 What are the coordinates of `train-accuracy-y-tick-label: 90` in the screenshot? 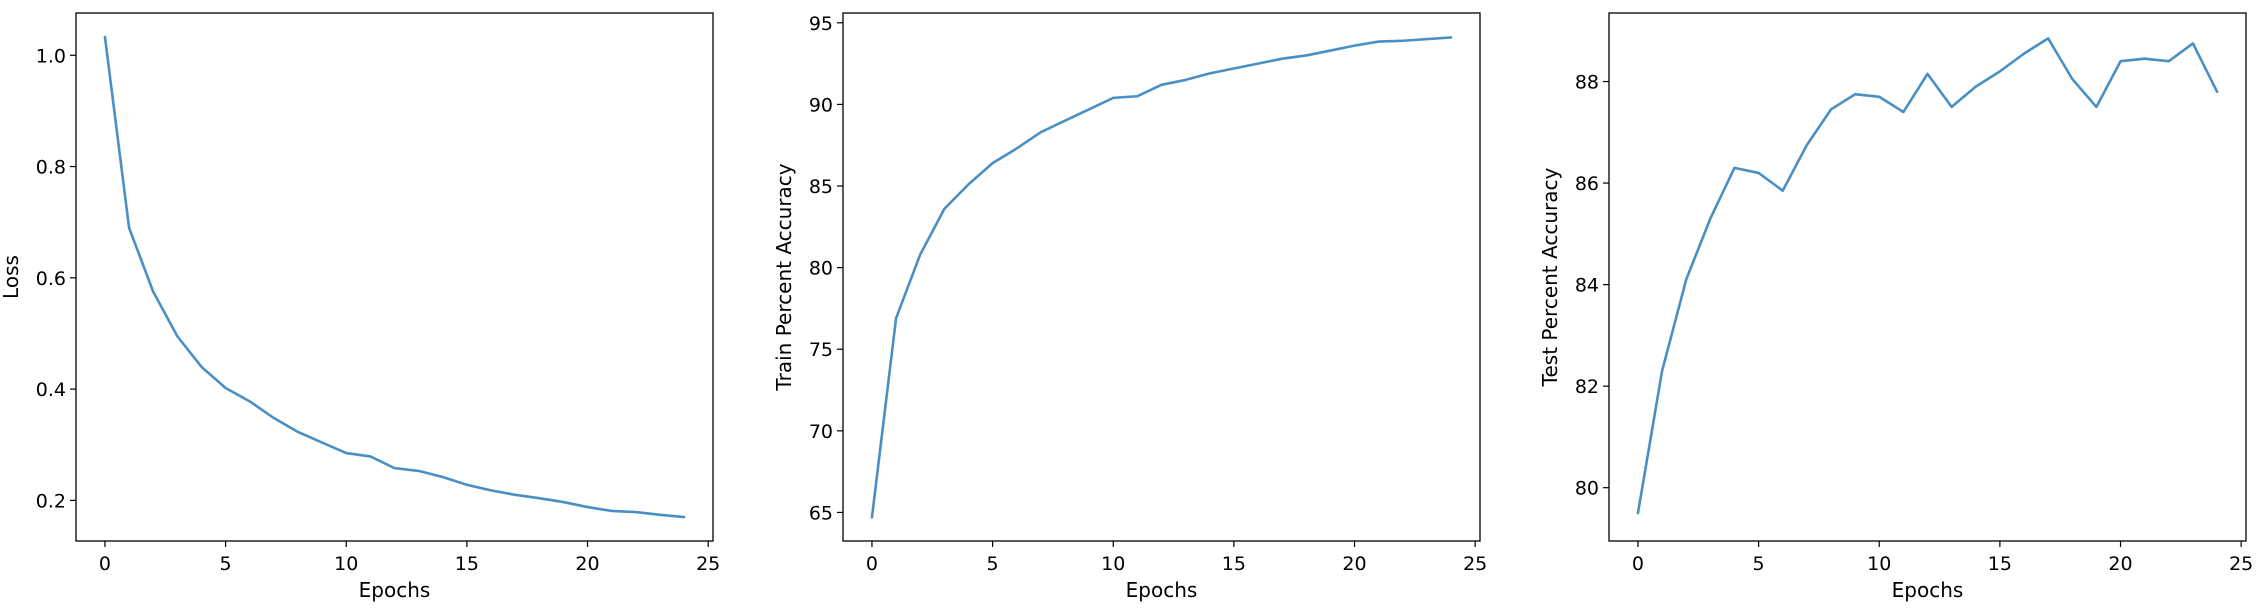 It's located at (821, 105).